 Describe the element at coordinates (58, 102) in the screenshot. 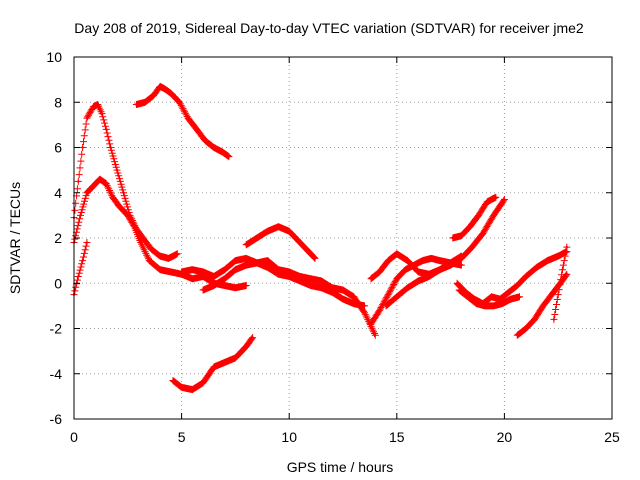

I see `y-tick-label: 8` at that location.